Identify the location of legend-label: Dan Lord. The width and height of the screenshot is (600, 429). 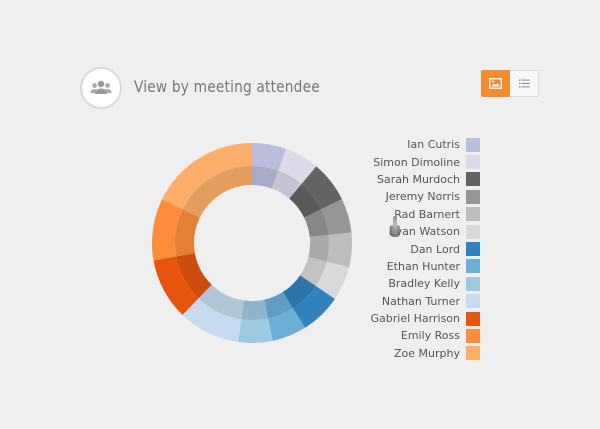
(435, 249).